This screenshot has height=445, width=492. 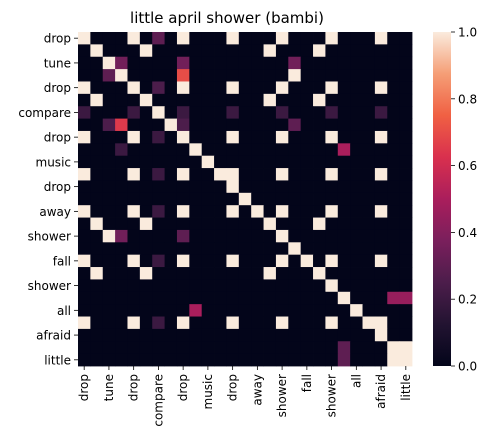 What do you see at coordinates (57, 360) in the screenshot?
I see `y-tick-label: little` at bounding box center [57, 360].